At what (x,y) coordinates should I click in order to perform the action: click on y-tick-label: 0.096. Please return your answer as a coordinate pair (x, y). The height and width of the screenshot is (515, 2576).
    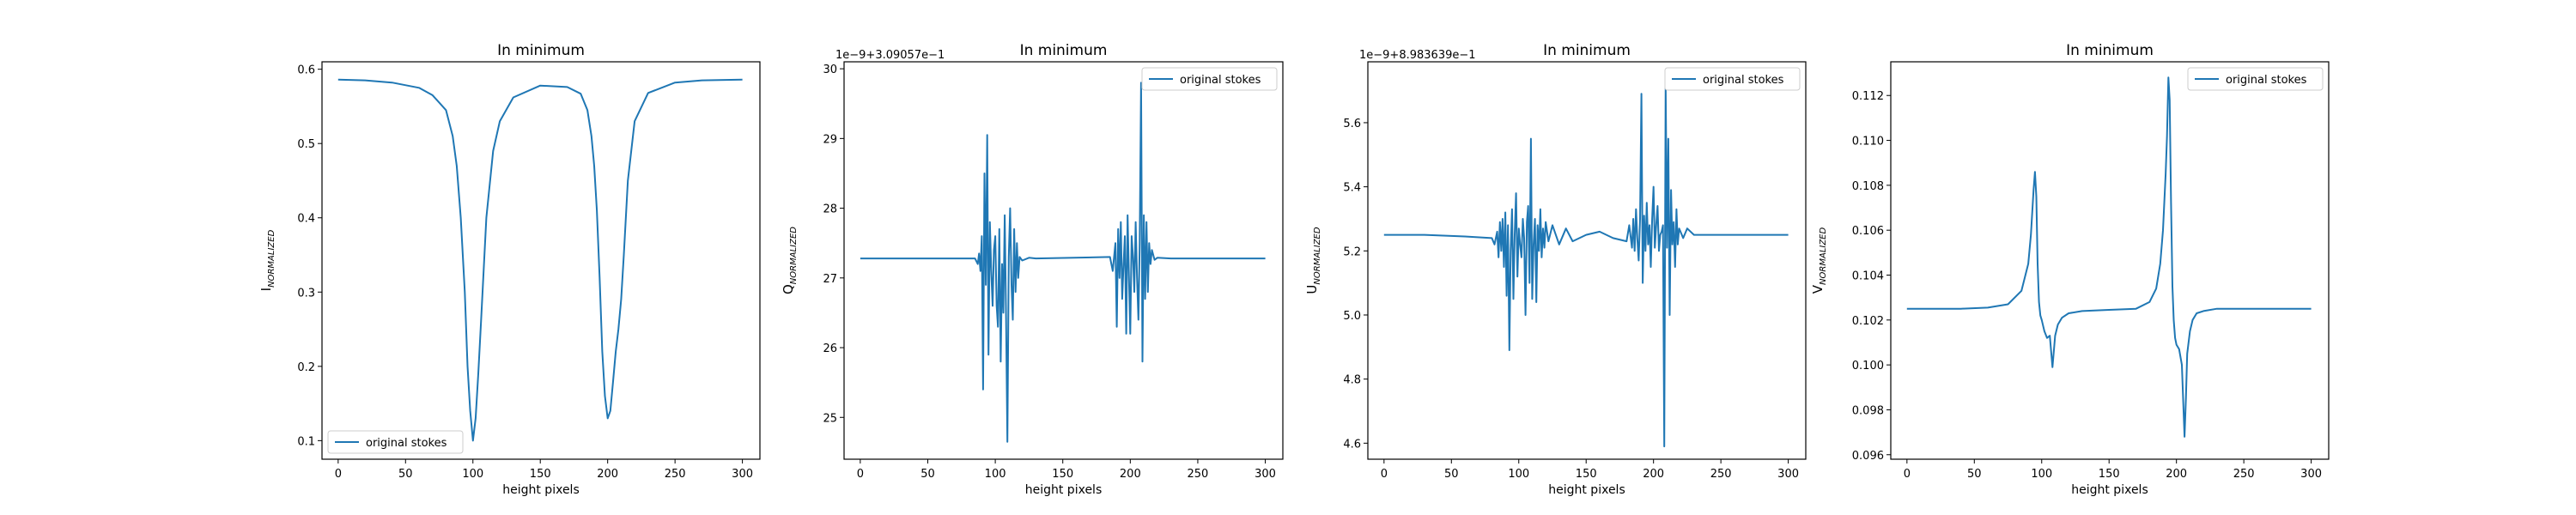
    Looking at the image, I should click on (1868, 456).